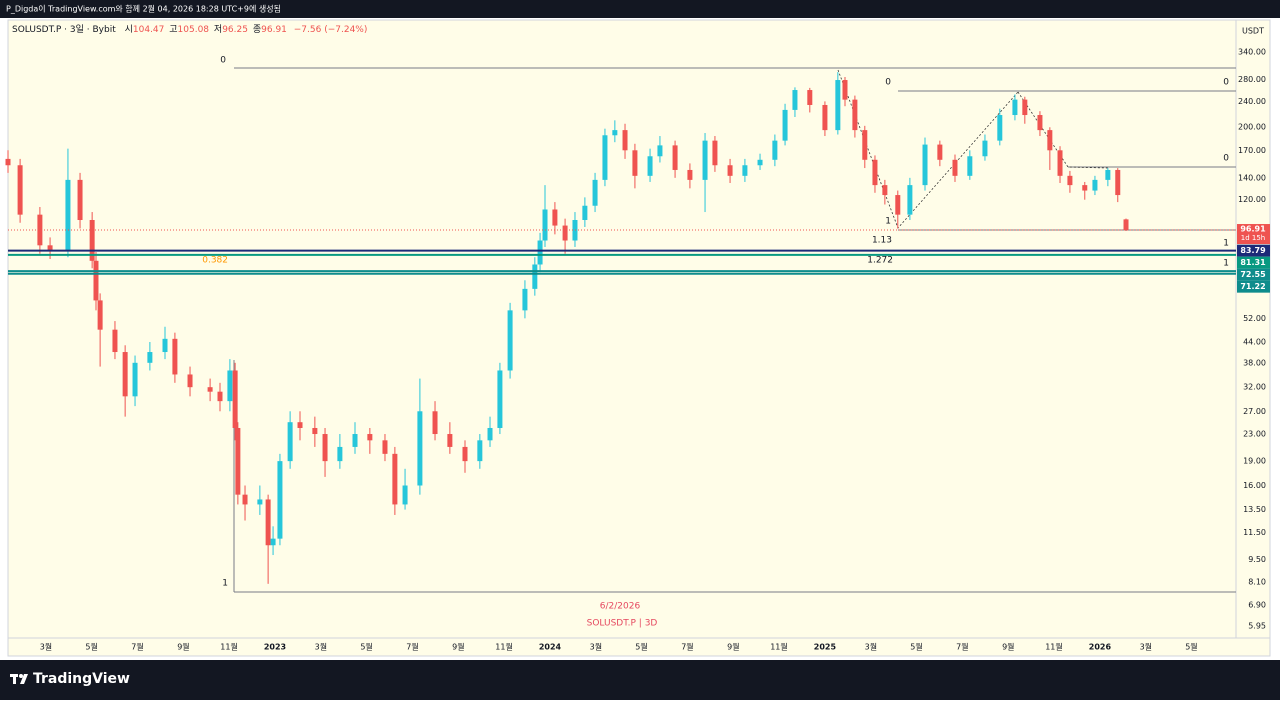 The image size is (1280, 704). I want to click on currency: USDT, so click(1253, 31).